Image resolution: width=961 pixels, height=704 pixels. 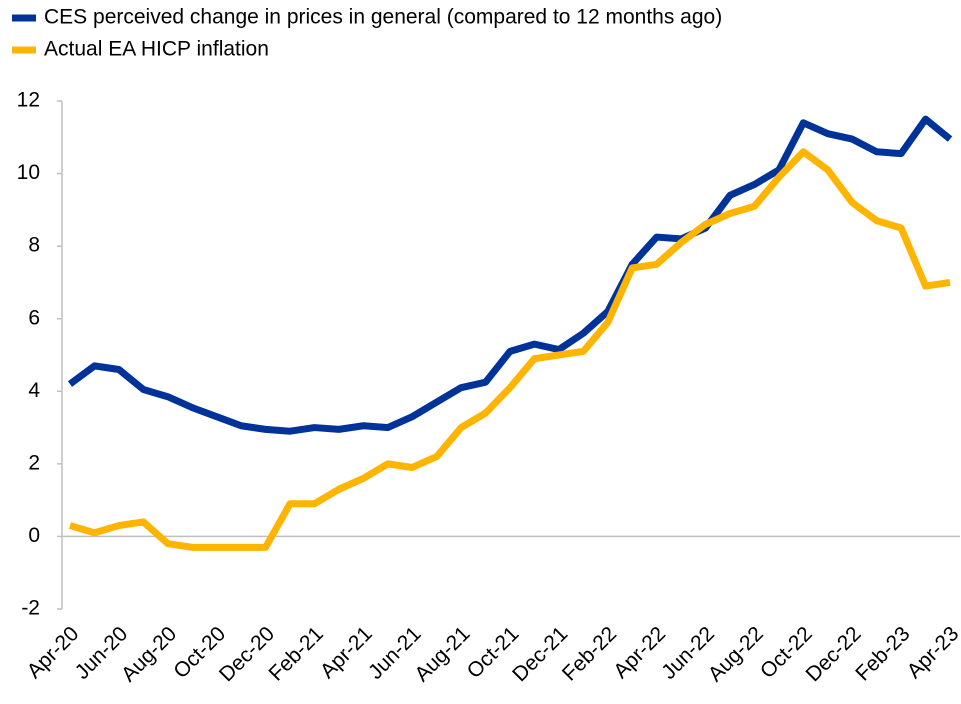 I want to click on y-tick-label: 2, so click(x=34, y=462).